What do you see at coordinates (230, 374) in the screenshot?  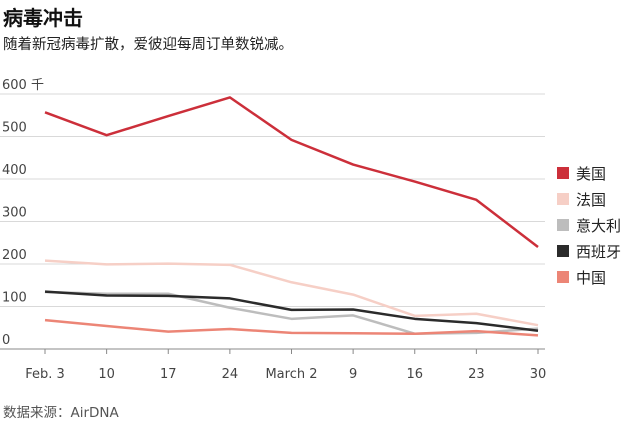 I see `x-tick-label: 24` at bounding box center [230, 374].